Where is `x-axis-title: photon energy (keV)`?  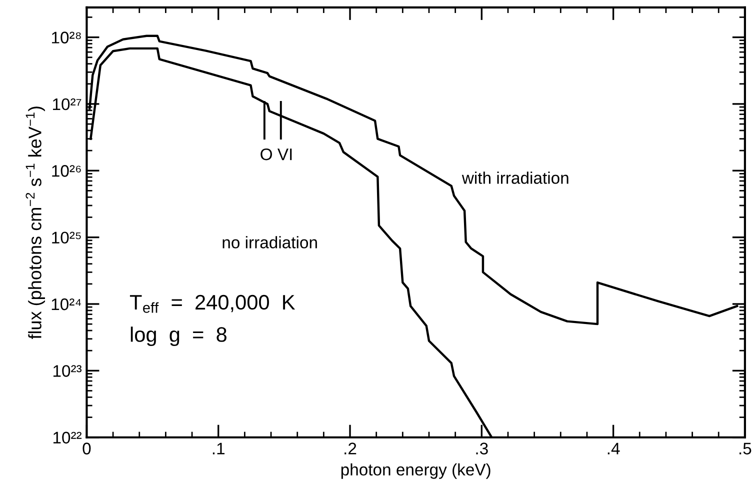
x-axis-title: photon energy (keV) is located at coordinates (415, 471).